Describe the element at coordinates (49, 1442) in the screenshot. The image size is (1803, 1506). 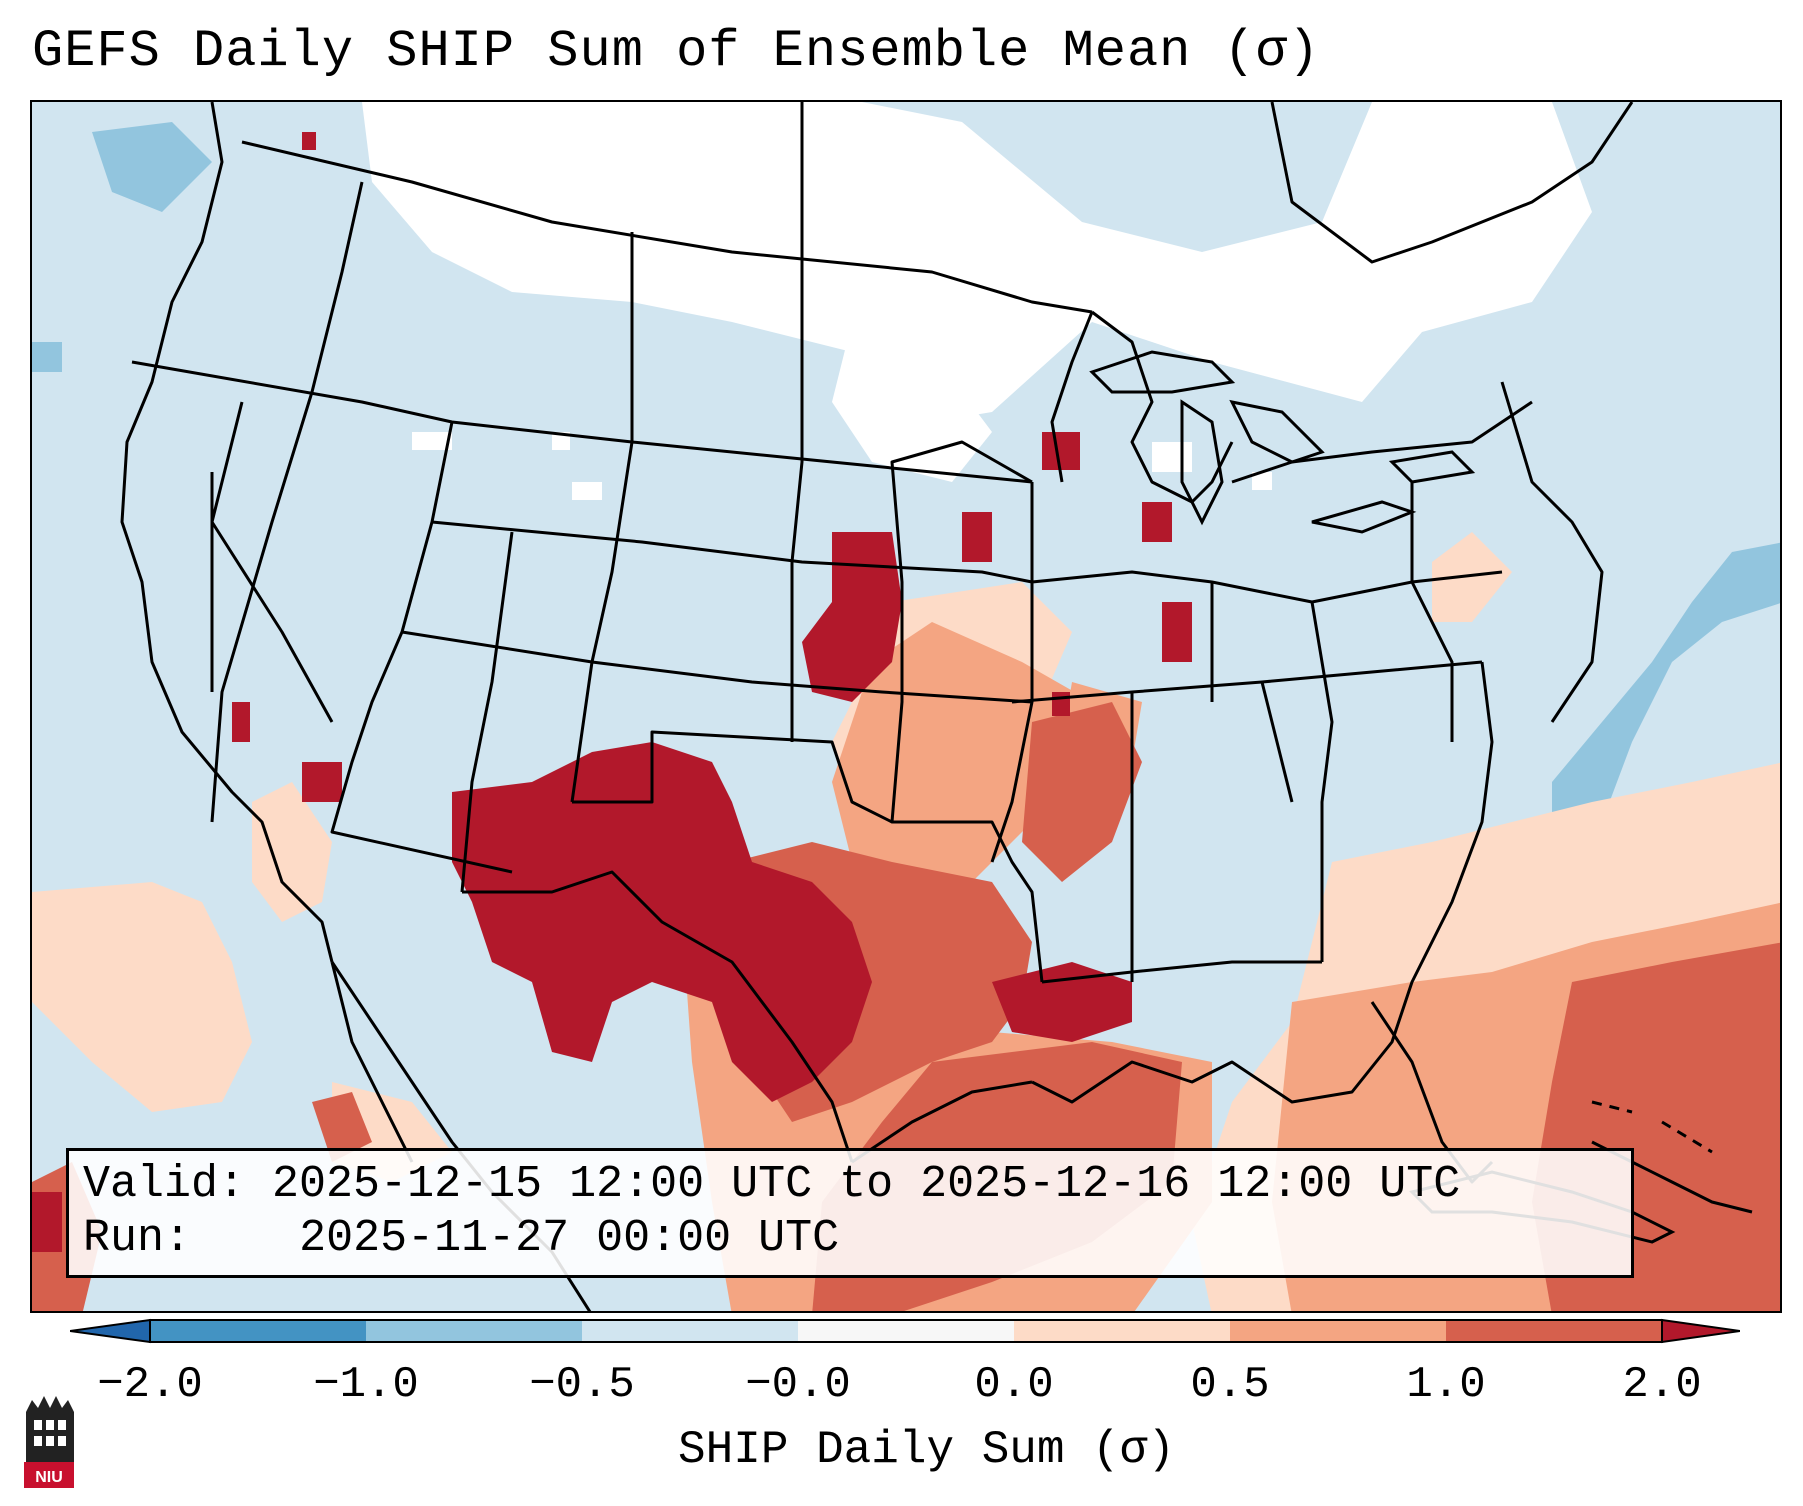
I see `niu-logo: NIU` at that location.